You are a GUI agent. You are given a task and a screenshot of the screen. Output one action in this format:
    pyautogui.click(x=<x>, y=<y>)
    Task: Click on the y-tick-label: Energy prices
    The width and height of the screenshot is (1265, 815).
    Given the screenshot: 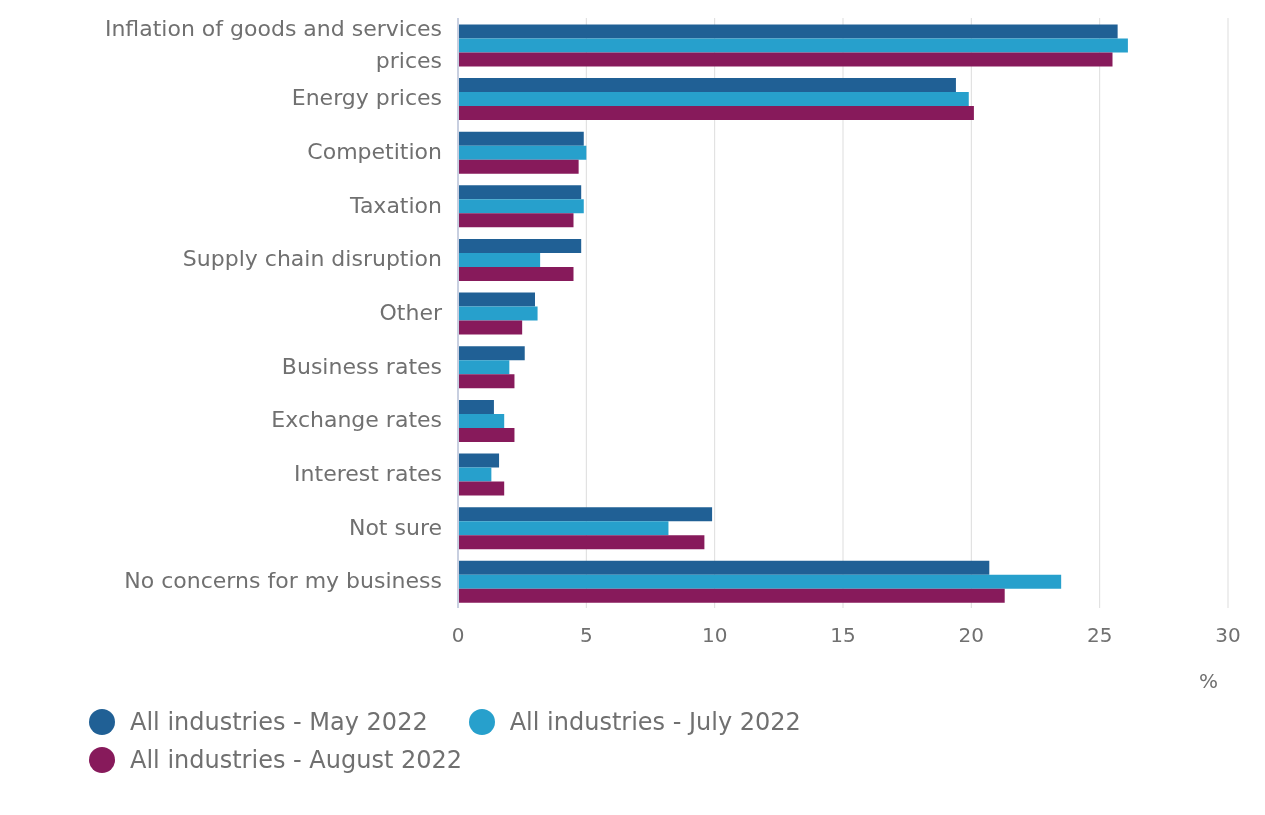 What is the action you would take?
    pyautogui.click(x=366, y=98)
    